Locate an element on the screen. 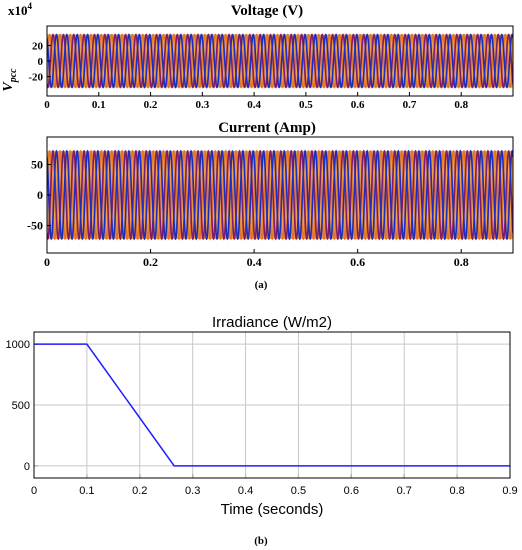 This screenshot has width=522, height=550. voltage-x-tick-label: 0.5 is located at coordinates (306, 105).